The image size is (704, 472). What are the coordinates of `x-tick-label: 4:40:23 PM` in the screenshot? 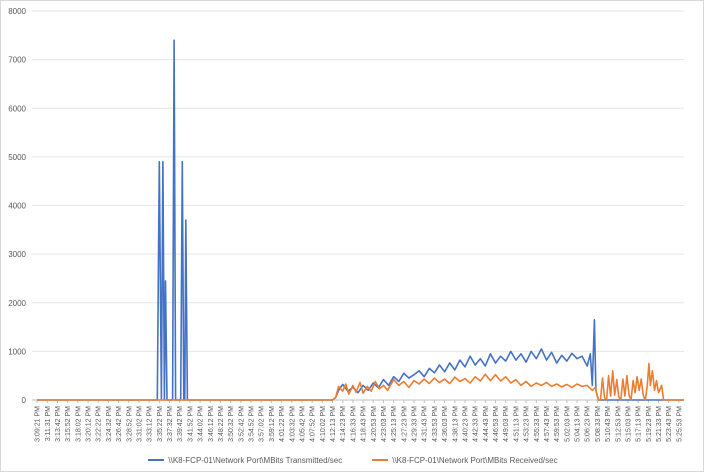 It's located at (465, 424).